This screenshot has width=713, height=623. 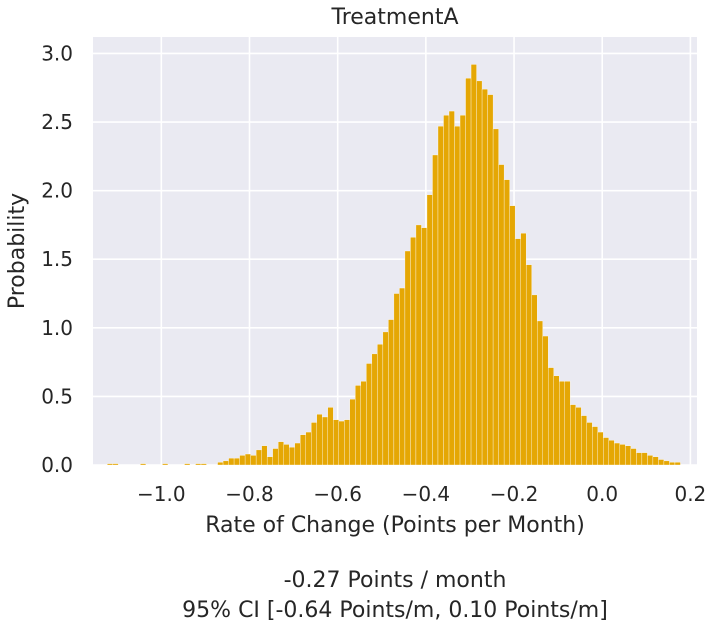 What do you see at coordinates (57, 465) in the screenshot?
I see `y-tick-label: 0.0` at bounding box center [57, 465].